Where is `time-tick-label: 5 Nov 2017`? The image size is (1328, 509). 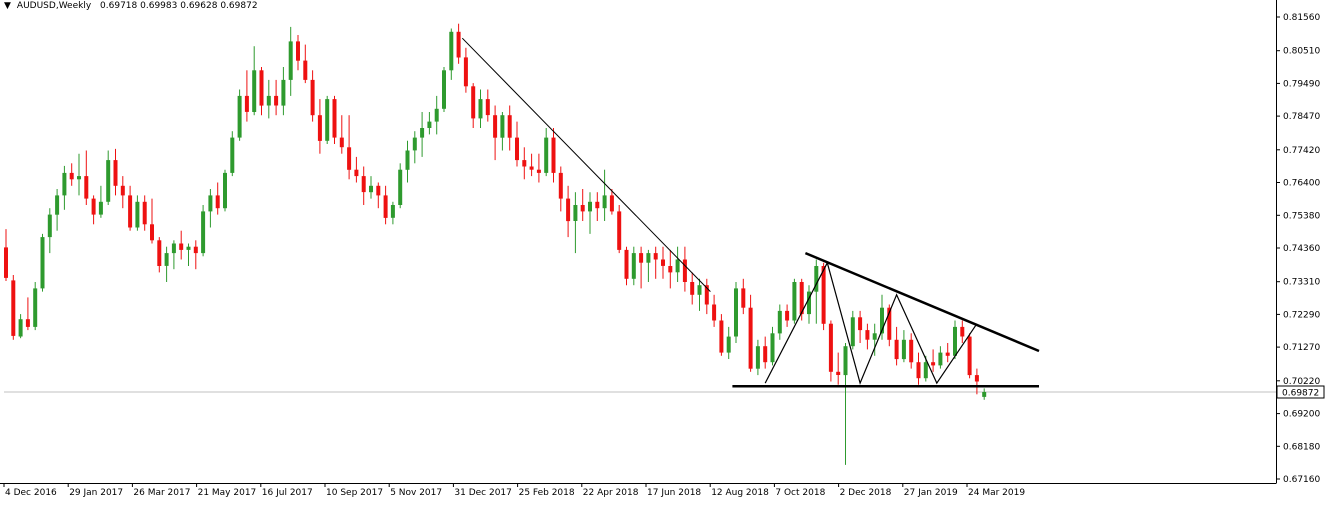 time-tick-label: 5 Nov 2017 is located at coordinates (416, 493).